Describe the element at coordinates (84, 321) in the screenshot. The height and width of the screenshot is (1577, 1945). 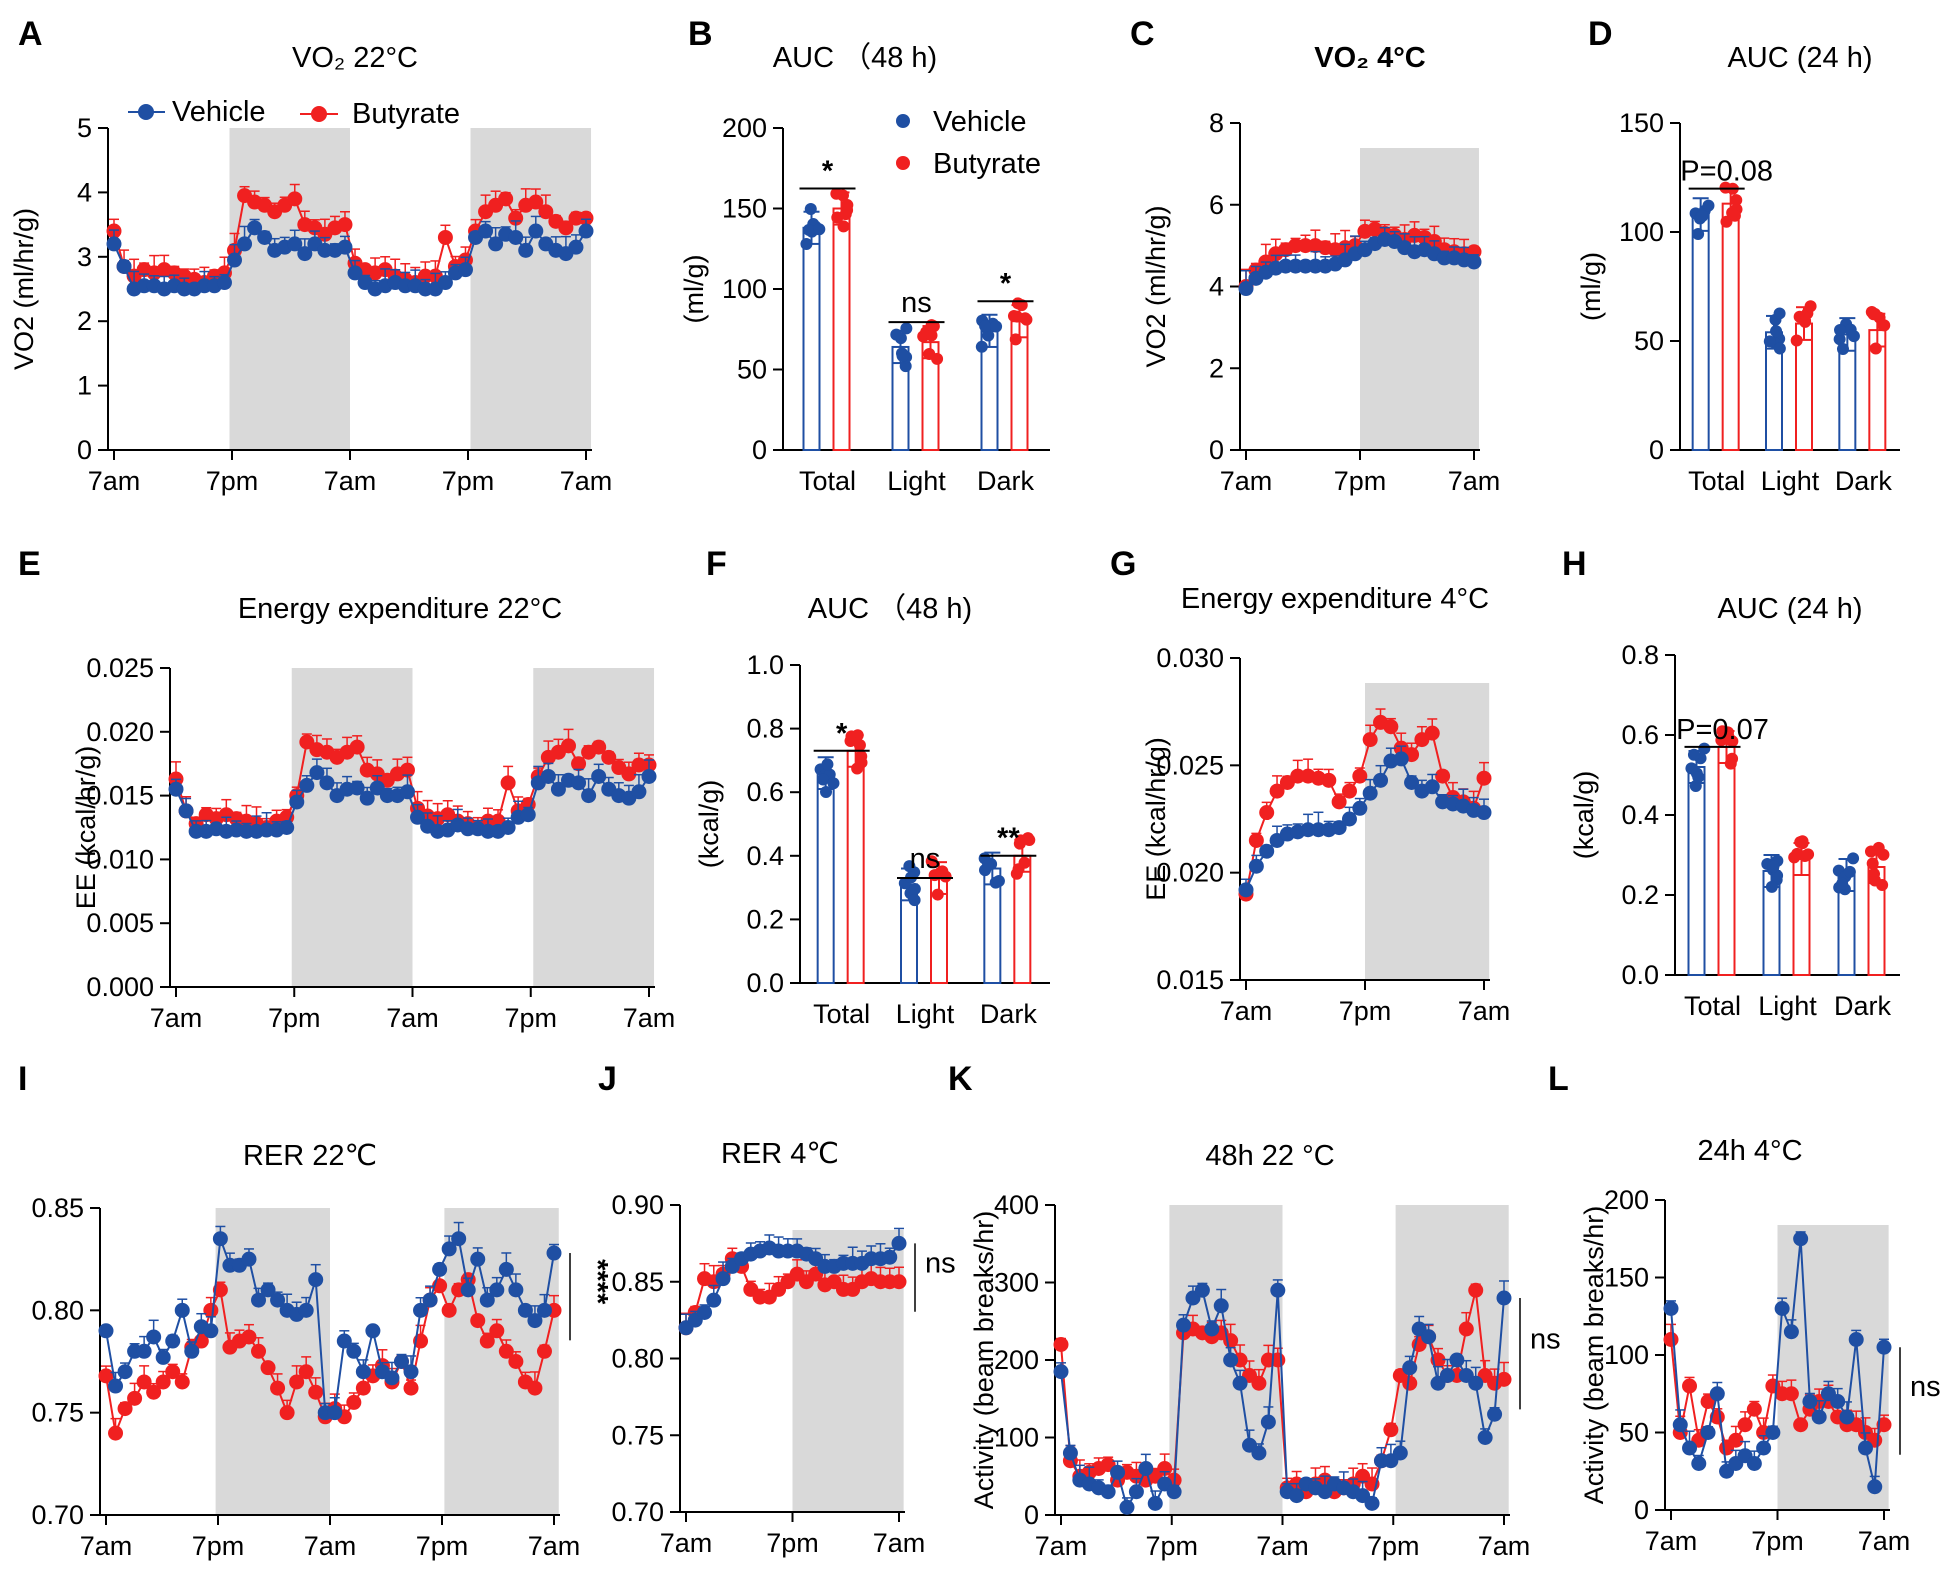
I see `y-tick-label: 2` at that location.